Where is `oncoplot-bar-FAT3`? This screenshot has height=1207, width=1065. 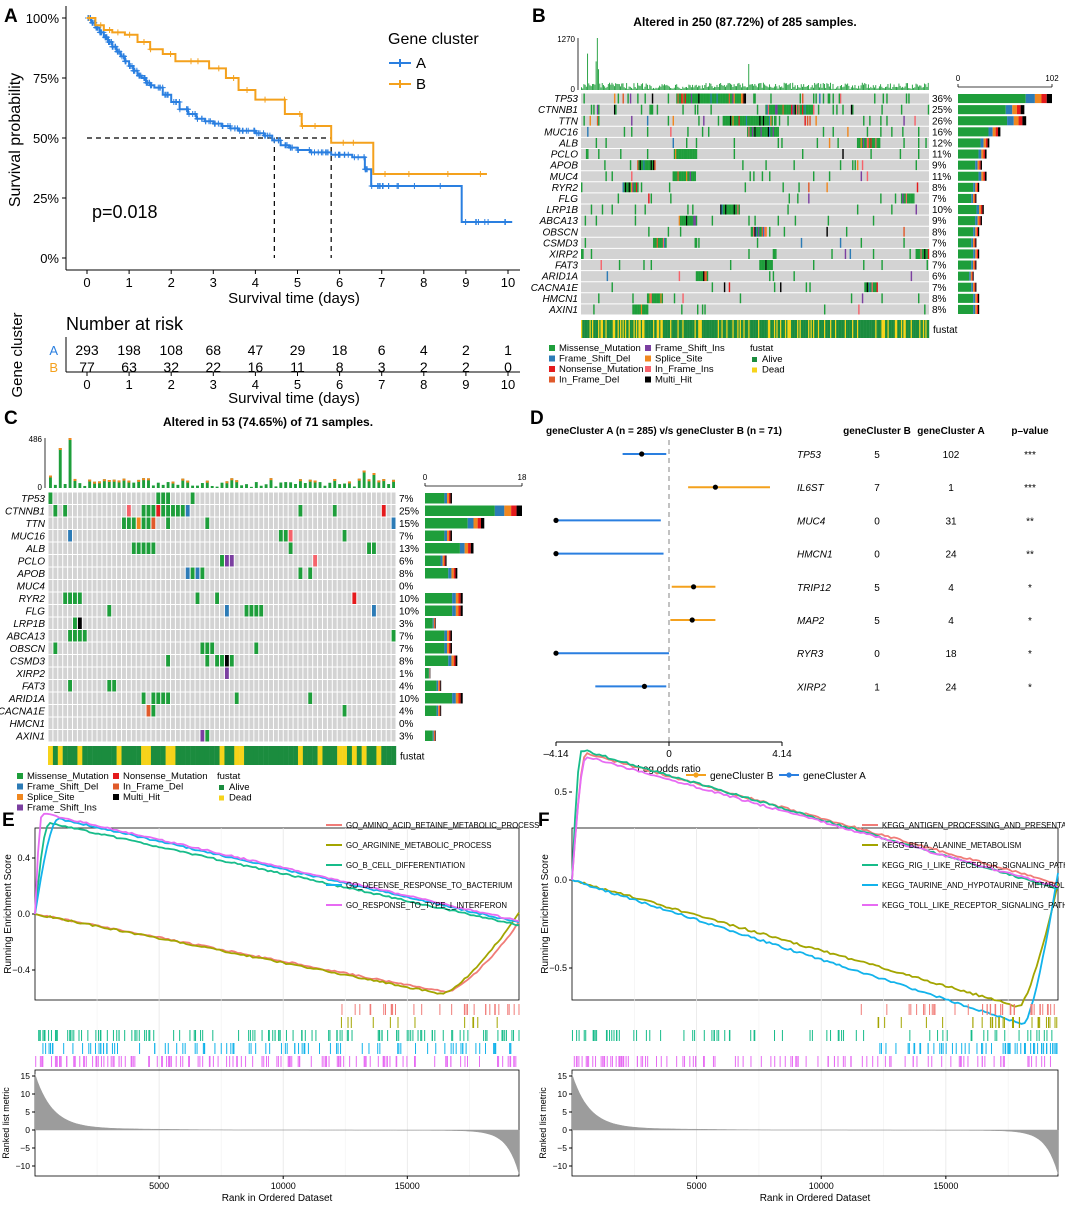 oncoplot-bar-FAT3 is located at coordinates (431, 686).